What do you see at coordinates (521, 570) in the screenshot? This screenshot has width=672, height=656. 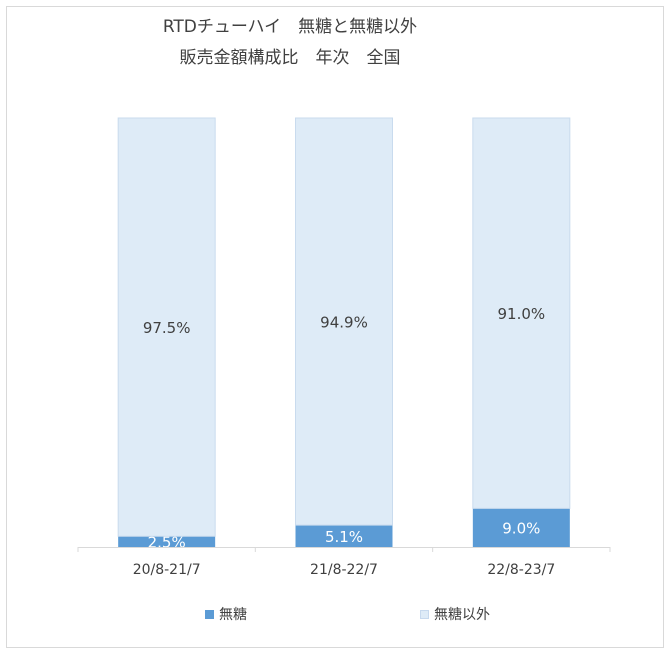 I see `x-tick-label-2: 22/8-23/7` at bounding box center [521, 570].